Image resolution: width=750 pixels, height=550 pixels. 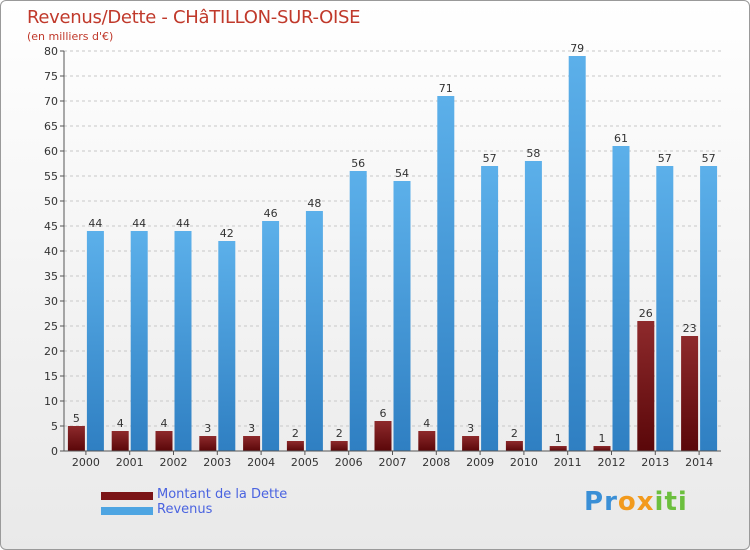 What do you see at coordinates (305, 462) in the screenshot?
I see `x-tick-label: 2005` at bounding box center [305, 462].